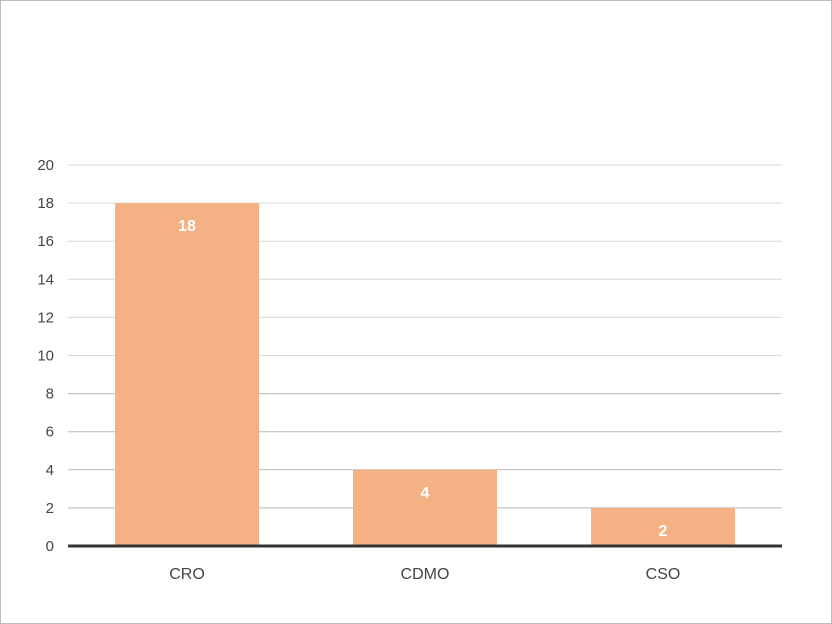 The width and height of the screenshot is (832, 624). Describe the element at coordinates (45, 203) in the screenshot. I see `y-tick-label: 18` at that location.